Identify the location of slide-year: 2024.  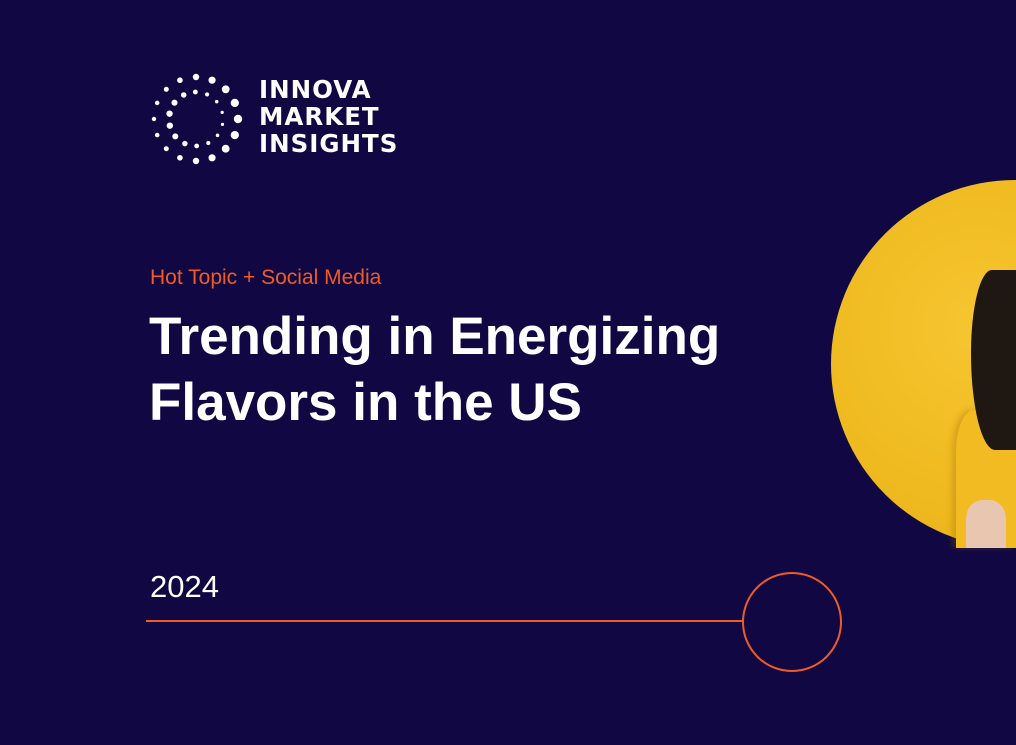
(184, 586).